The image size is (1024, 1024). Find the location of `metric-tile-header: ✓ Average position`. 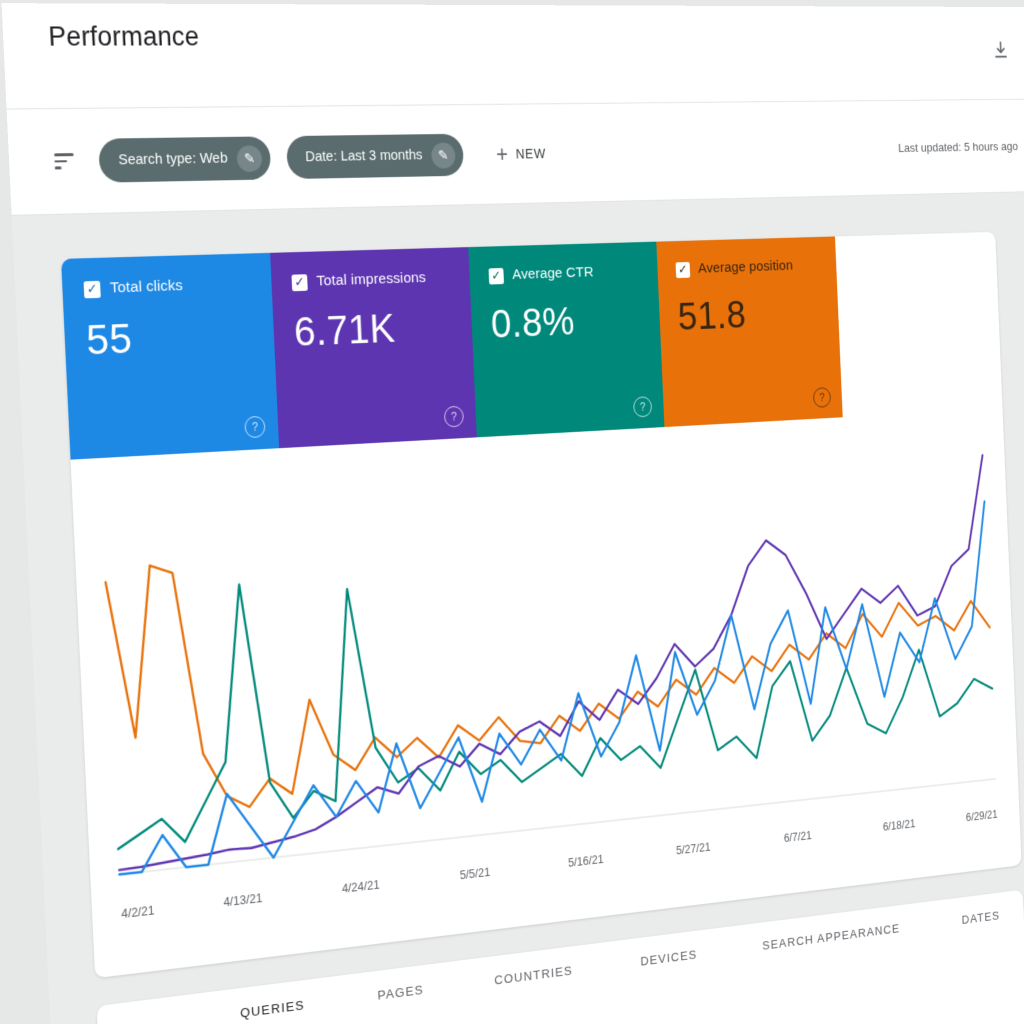

metric-tile-header: ✓ Average position is located at coordinates (748, 267).